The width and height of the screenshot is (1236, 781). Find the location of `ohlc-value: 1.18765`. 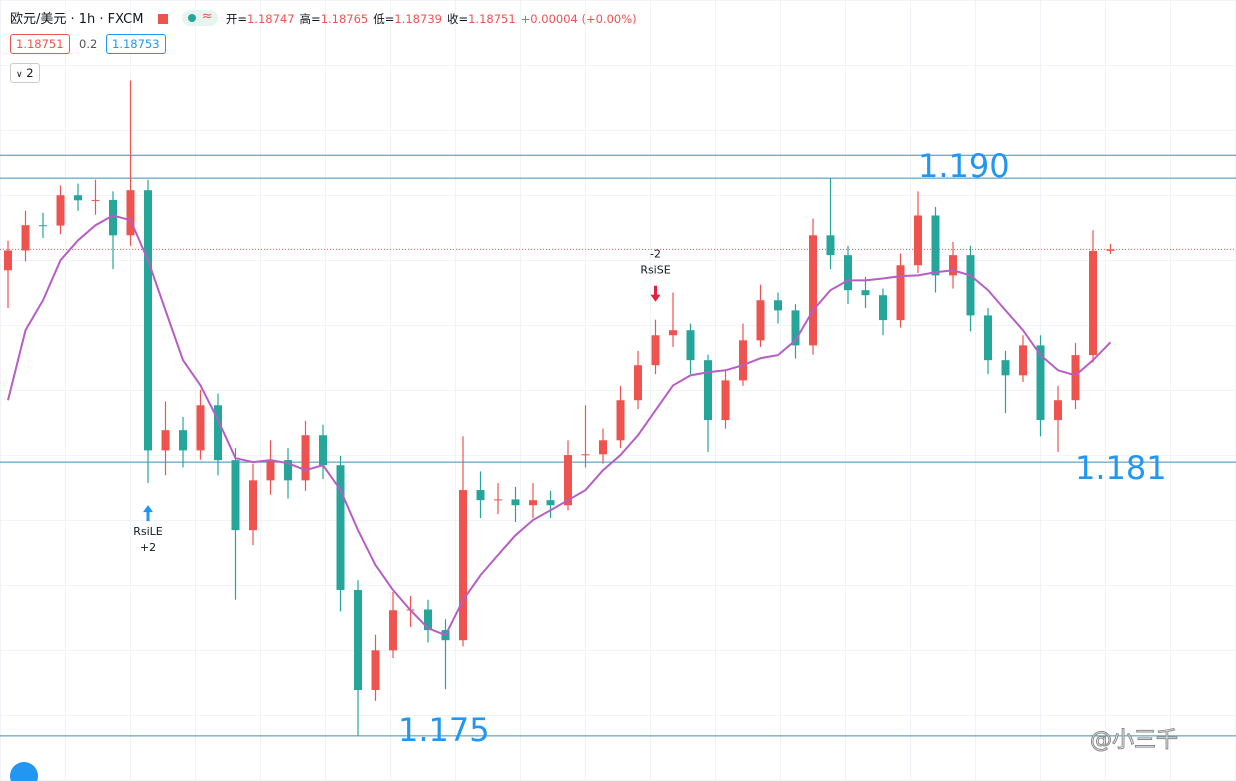

ohlc-value: 1.18765 is located at coordinates (344, 19).